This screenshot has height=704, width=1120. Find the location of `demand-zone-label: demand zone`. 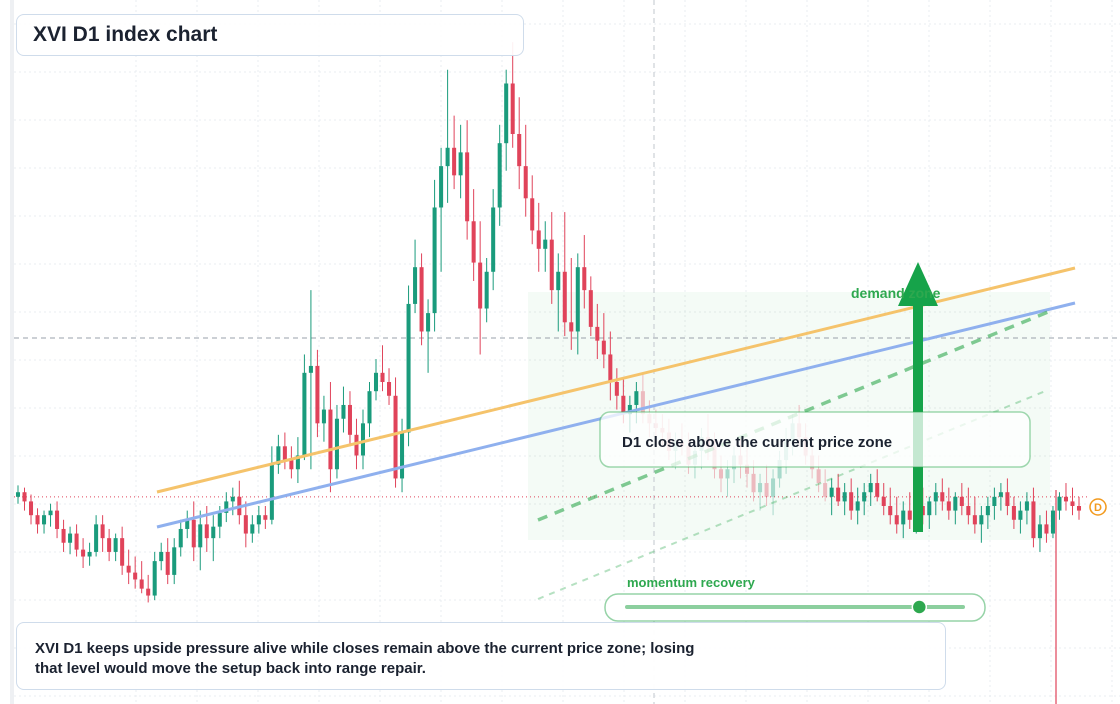

demand-zone-label: demand zone is located at coordinates (896, 293).